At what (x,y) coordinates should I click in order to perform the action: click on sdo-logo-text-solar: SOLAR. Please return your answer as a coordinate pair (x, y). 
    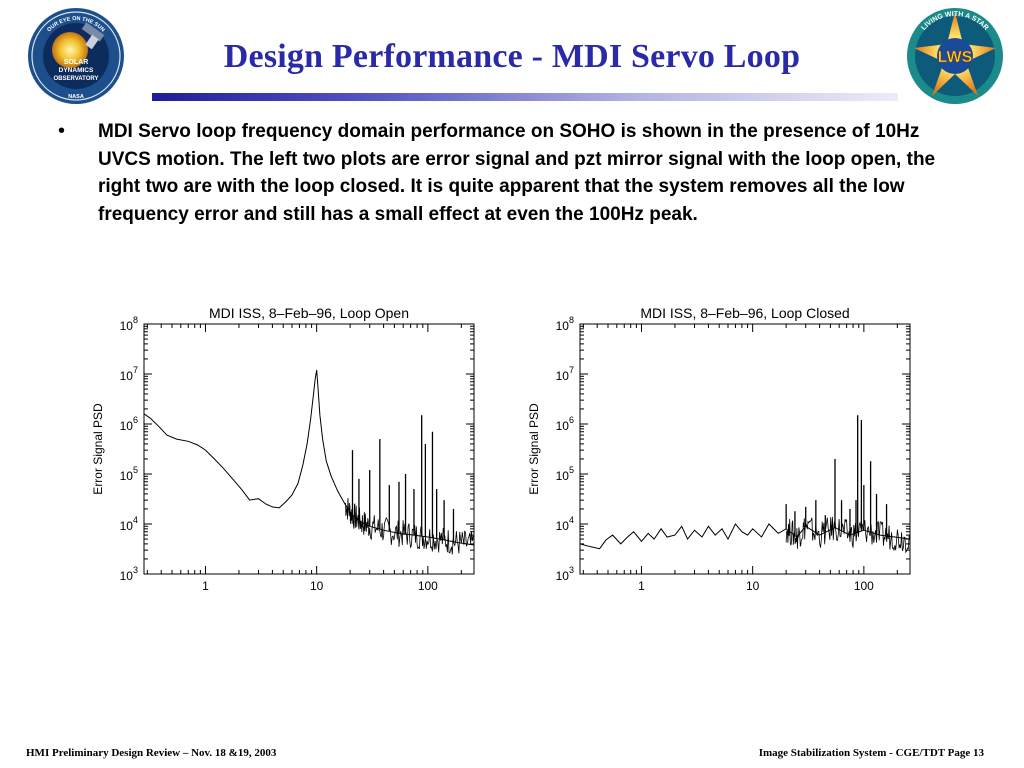
    Looking at the image, I should click on (76, 62).